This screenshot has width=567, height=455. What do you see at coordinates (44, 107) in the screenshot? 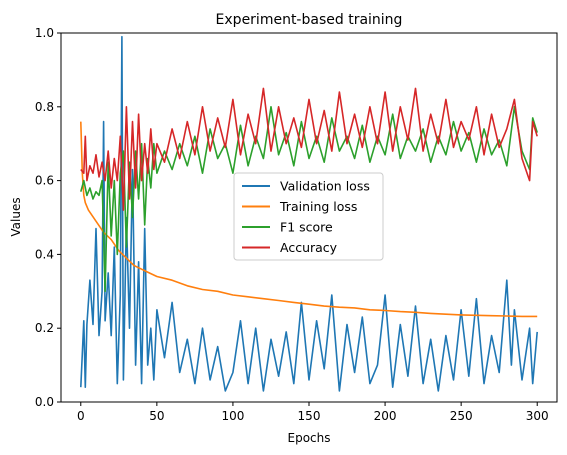
I see `y-tick-label: 0.8` at bounding box center [44, 107].